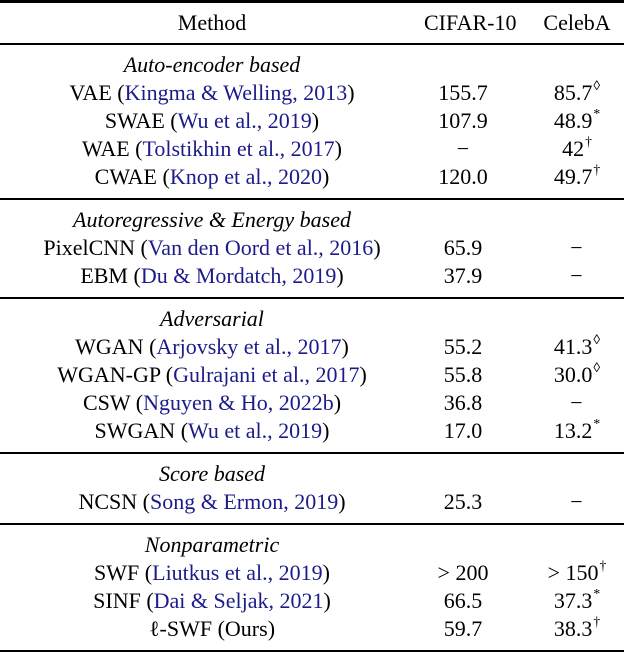 The height and width of the screenshot is (652, 624). What do you see at coordinates (463, 92) in the screenshot?
I see `cifar-value: 155.7` at bounding box center [463, 92].